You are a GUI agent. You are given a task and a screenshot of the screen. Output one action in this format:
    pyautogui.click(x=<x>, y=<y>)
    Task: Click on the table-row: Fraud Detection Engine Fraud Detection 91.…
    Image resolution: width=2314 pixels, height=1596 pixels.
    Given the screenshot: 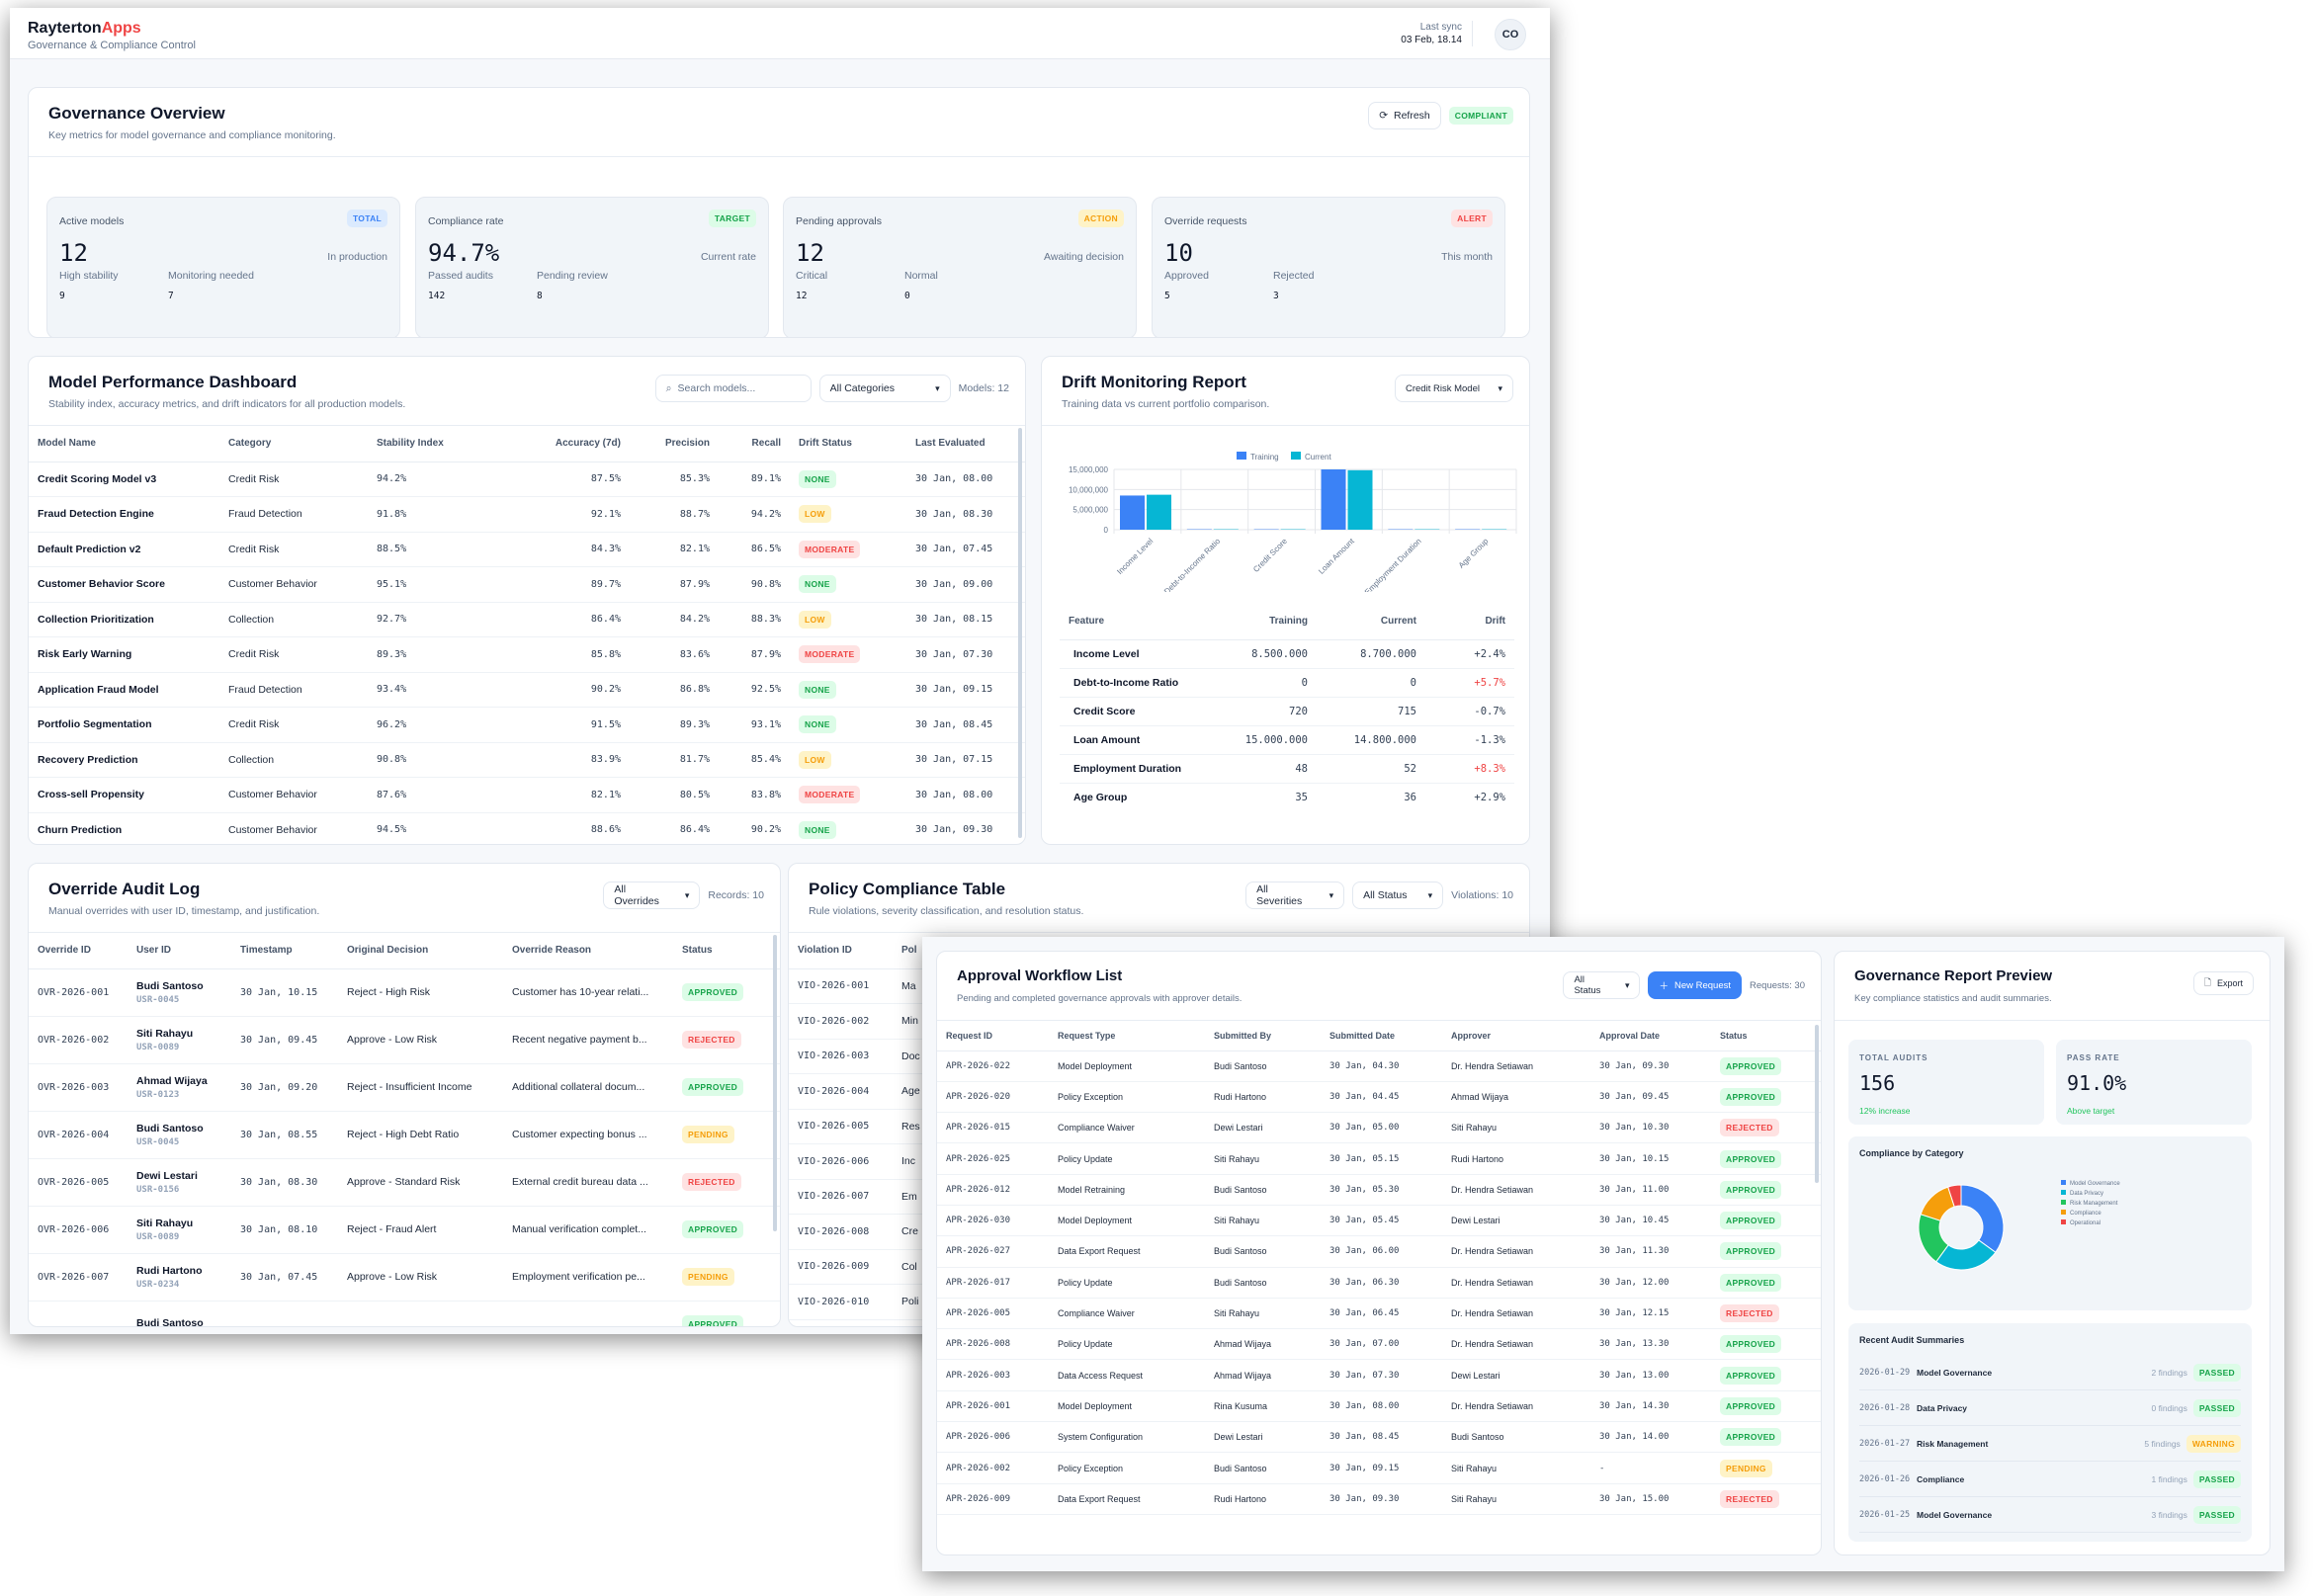 What is the action you would take?
    pyautogui.click(x=527, y=514)
    